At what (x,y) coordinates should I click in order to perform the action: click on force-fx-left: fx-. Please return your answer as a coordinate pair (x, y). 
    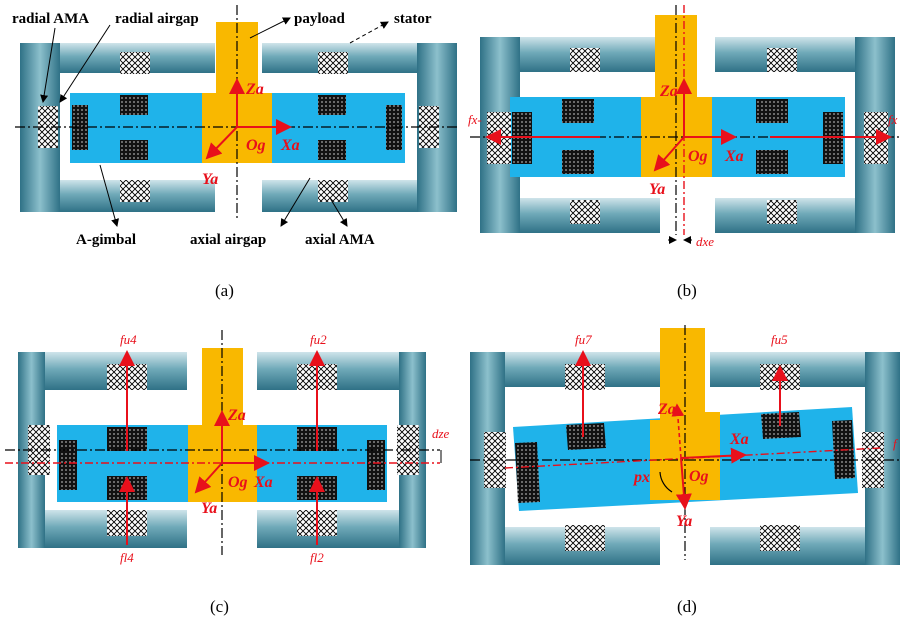
    Looking at the image, I should click on (475, 119).